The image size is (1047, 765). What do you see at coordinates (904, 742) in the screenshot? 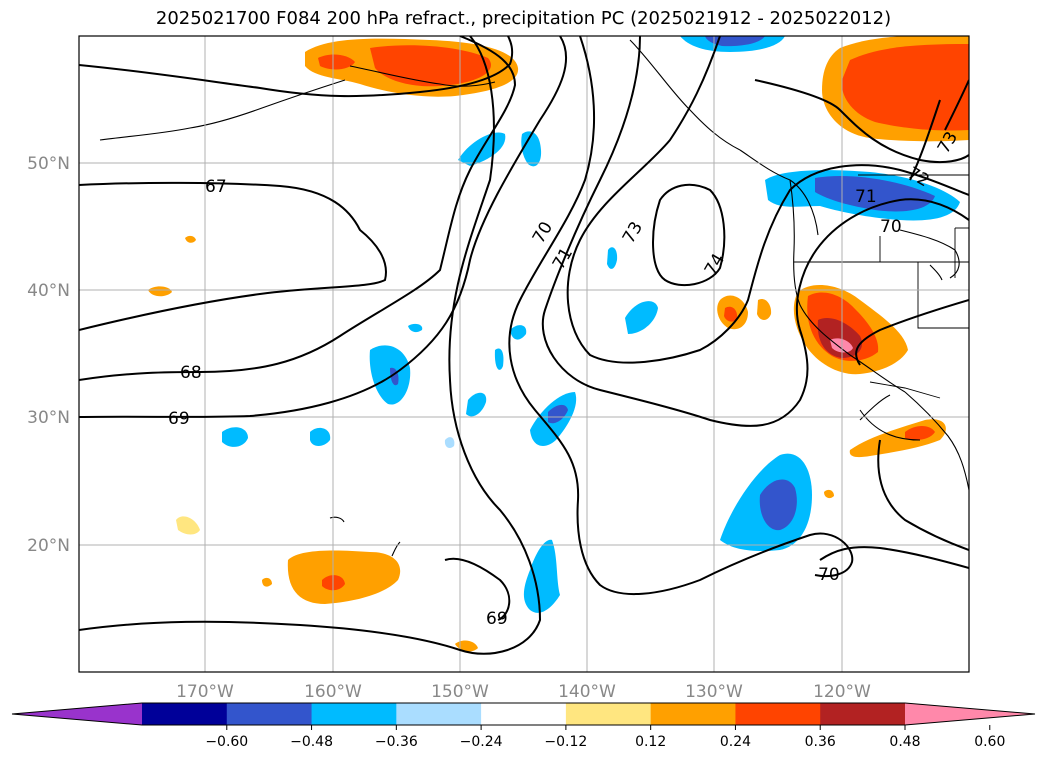
I see `colorbar-tick-label: 0.48` at bounding box center [904, 742].